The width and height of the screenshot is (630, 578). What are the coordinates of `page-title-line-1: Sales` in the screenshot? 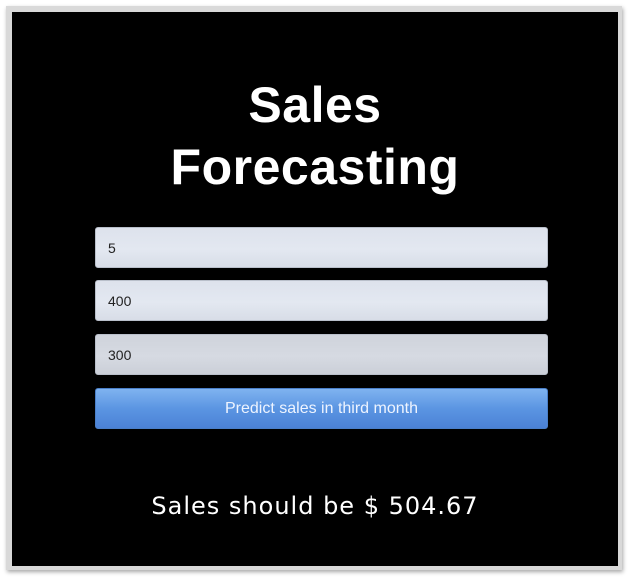 It's located at (315, 105).